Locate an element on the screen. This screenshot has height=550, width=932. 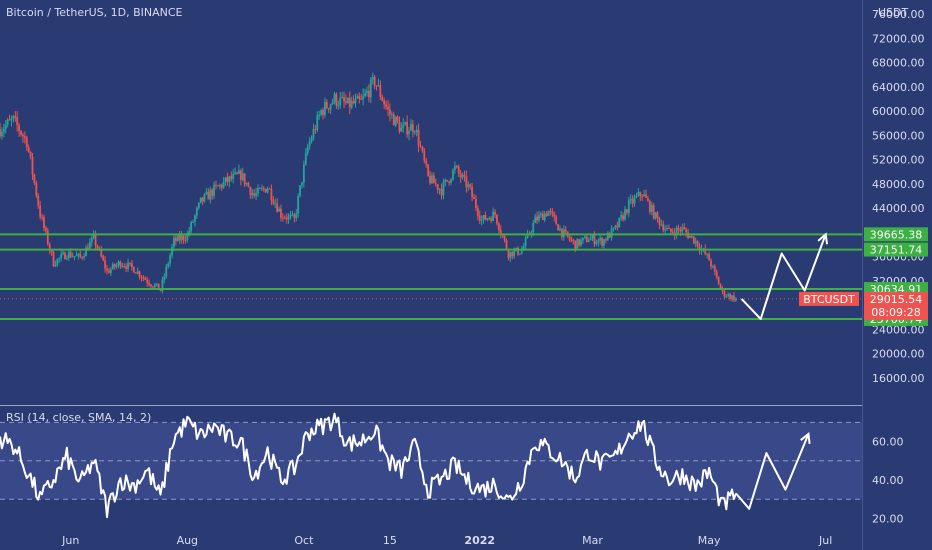
price-projection-arrow is located at coordinates (783, 276).